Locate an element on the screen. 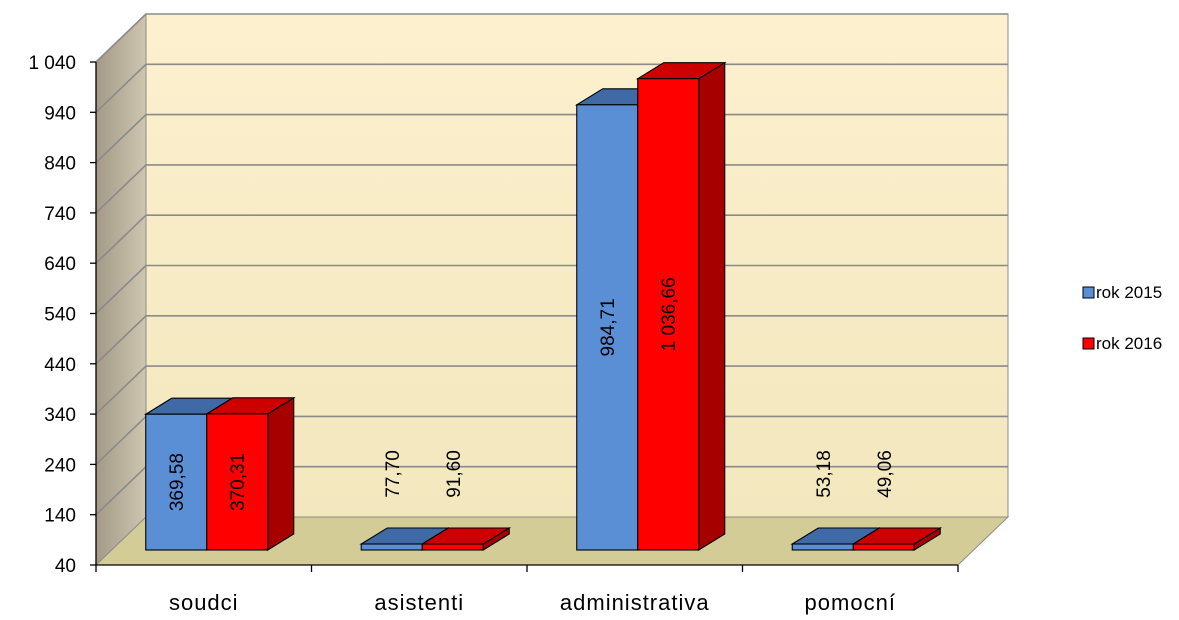 This screenshot has height=620, width=1179. data-label: 1 036,66 is located at coordinates (669, 314).